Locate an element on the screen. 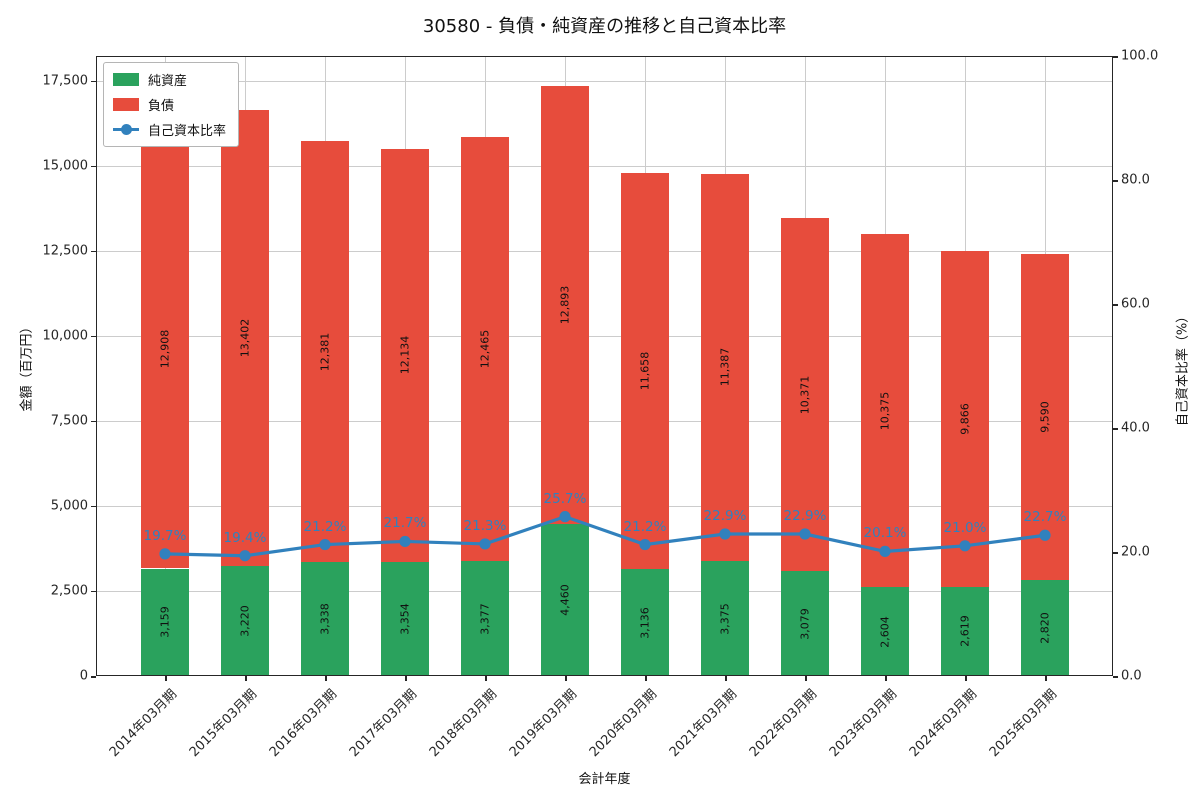  x-tick-label: 2019年03月期 is located at coordinates (544, 723).